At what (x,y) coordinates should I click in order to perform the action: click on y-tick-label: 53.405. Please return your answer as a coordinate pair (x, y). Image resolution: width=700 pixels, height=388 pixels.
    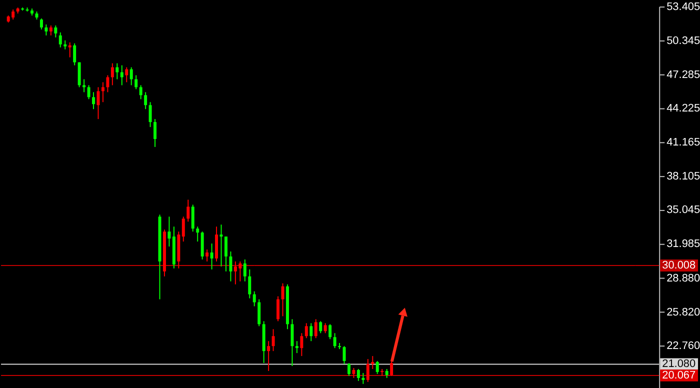
    Looking at the image, I should click on (683, 7).